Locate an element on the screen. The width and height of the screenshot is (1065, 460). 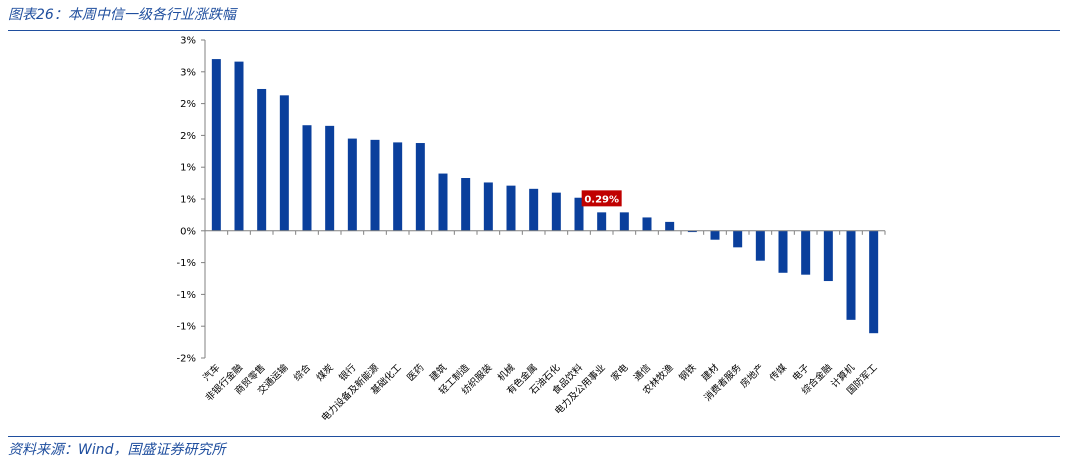
data-label-box is located at coordinates (601, 198).